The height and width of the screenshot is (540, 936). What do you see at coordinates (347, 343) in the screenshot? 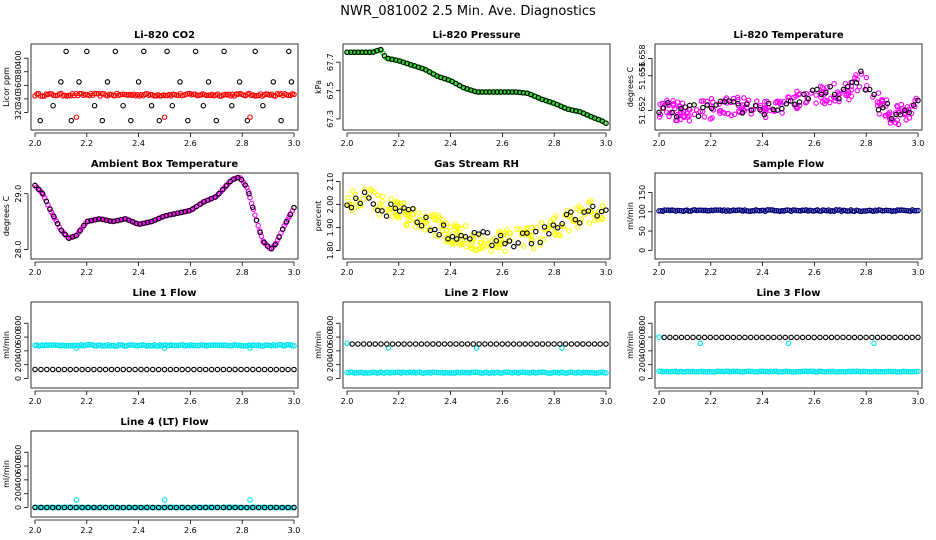
I see `point-cyan-dips` at bounding box center [347, 343].